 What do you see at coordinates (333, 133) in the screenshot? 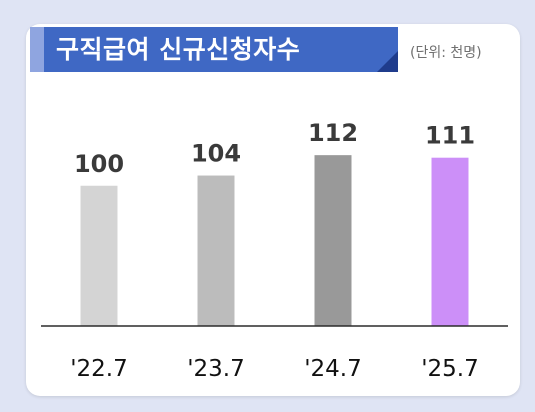
I see `value-label-3: 112` at bounding box center [333, 133].